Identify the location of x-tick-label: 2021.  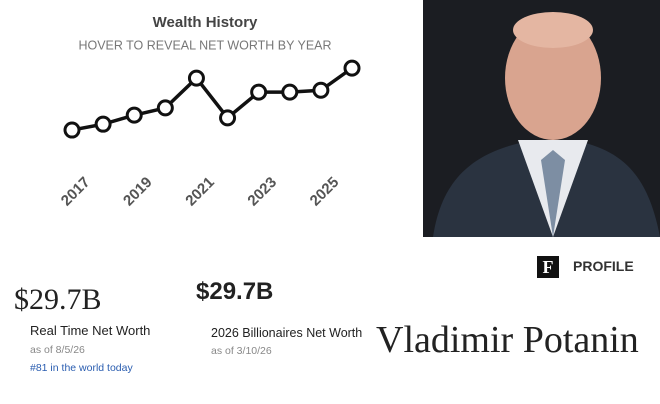
(200, 192).